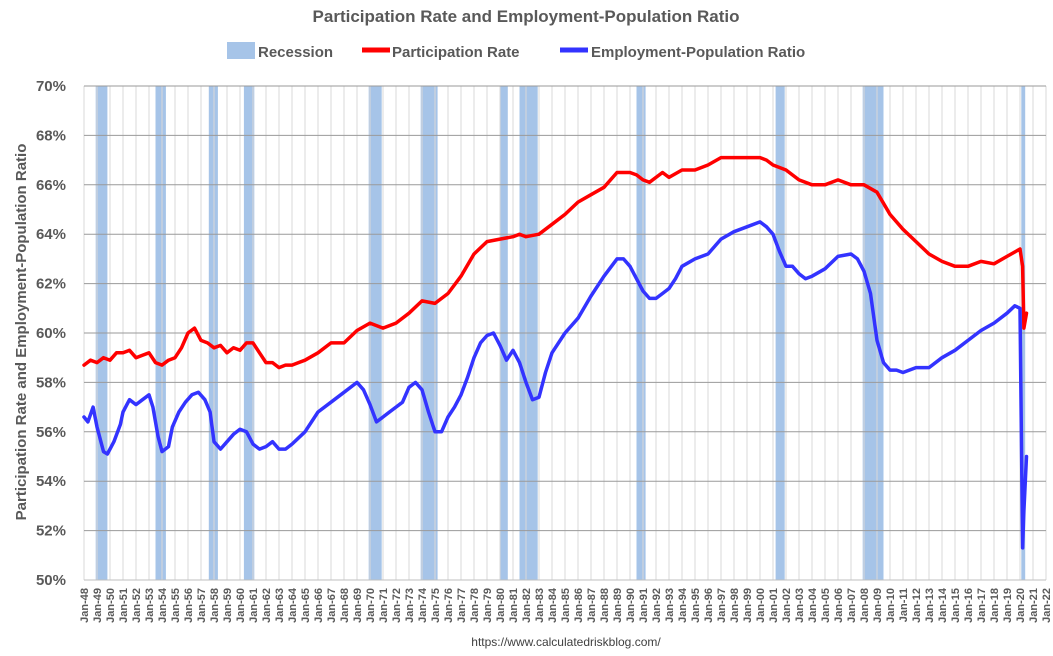 The height and width of the screenshot is (656, 1053). I want to click on x-tick-label: Jan-80, so click(501, 605).